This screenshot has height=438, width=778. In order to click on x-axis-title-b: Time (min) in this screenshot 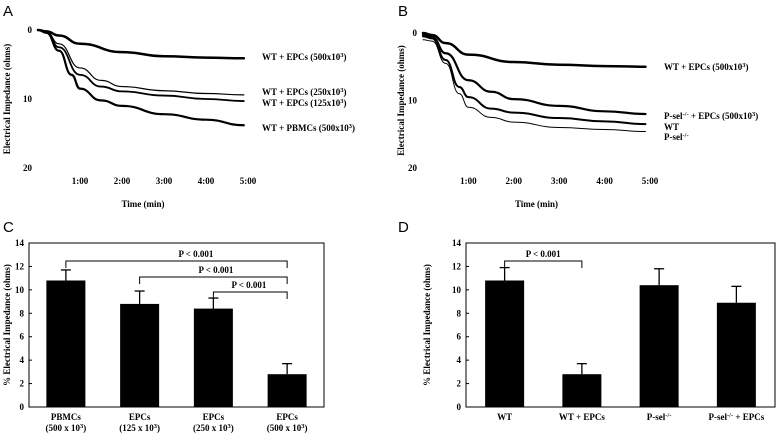, I will do `click(536, 204)`.